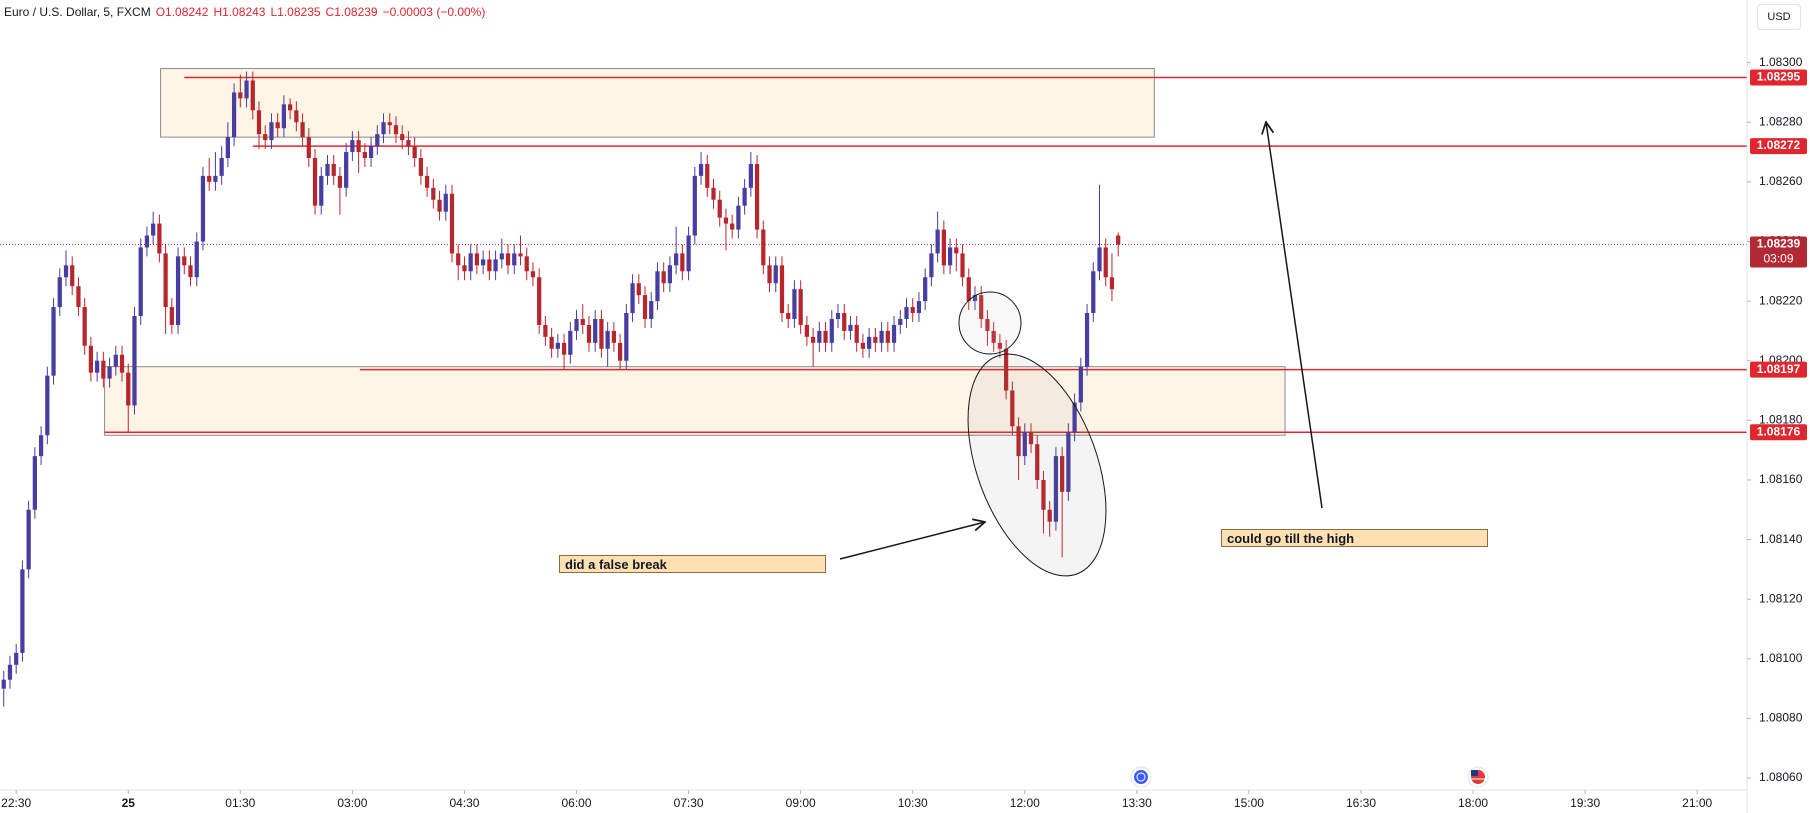 This screenshot has width=1810, height=813. I want to click on y-tick-label: 1.08260, so click(1781, 181).